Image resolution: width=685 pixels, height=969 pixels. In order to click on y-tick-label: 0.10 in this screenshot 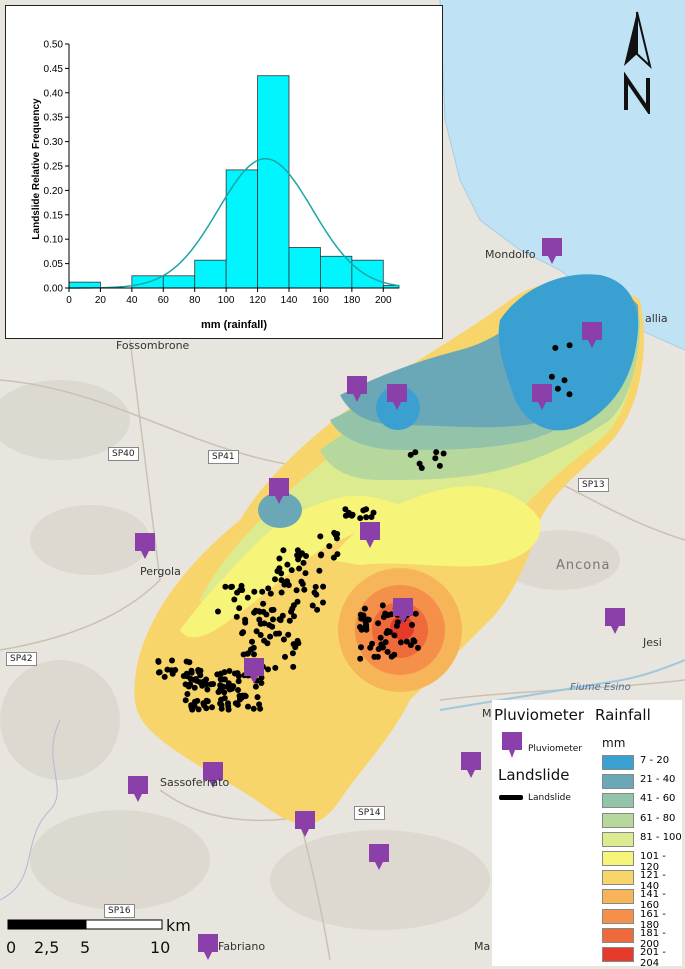, I will do `click(54, 240)`.